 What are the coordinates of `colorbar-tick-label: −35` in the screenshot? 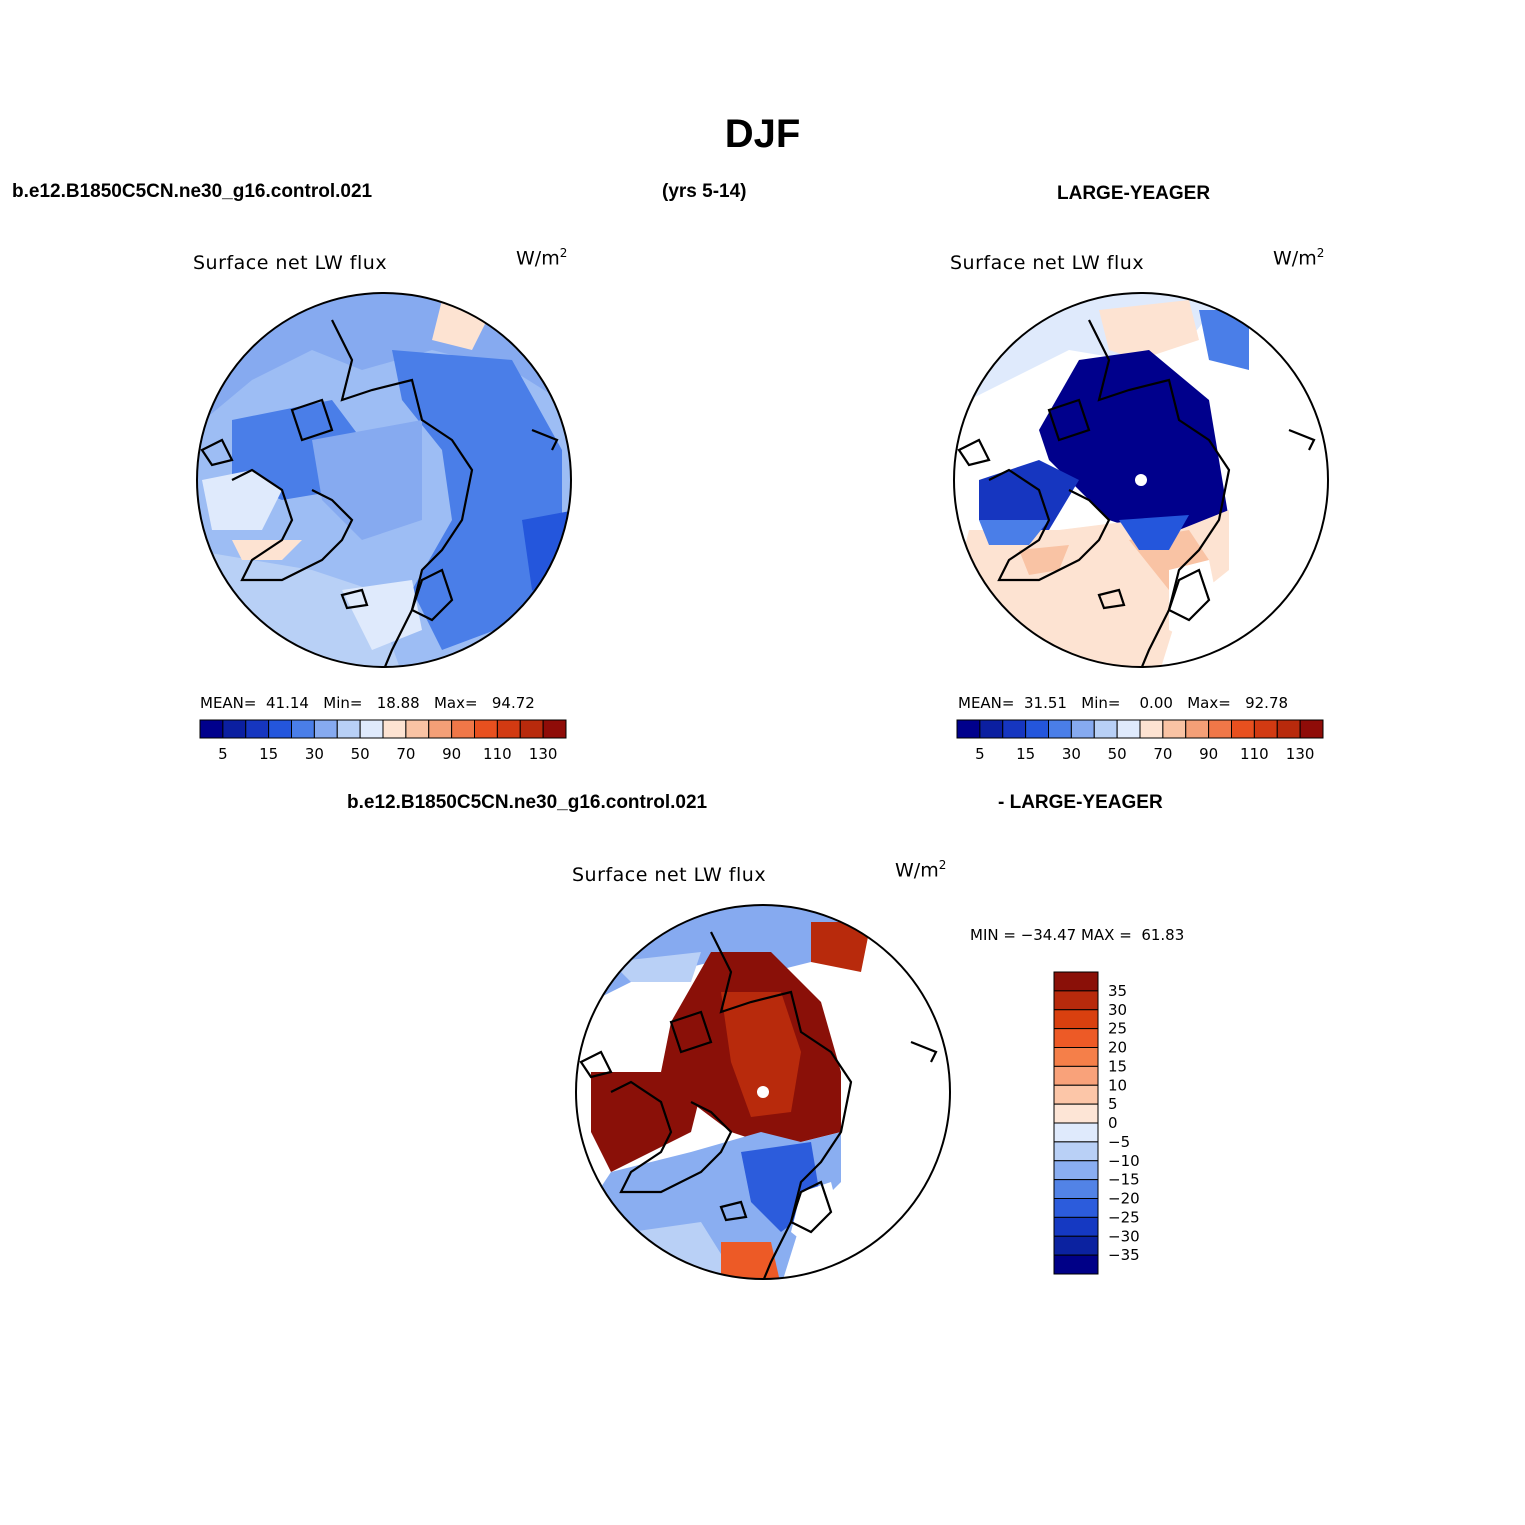 It's located at (1124, 1255).